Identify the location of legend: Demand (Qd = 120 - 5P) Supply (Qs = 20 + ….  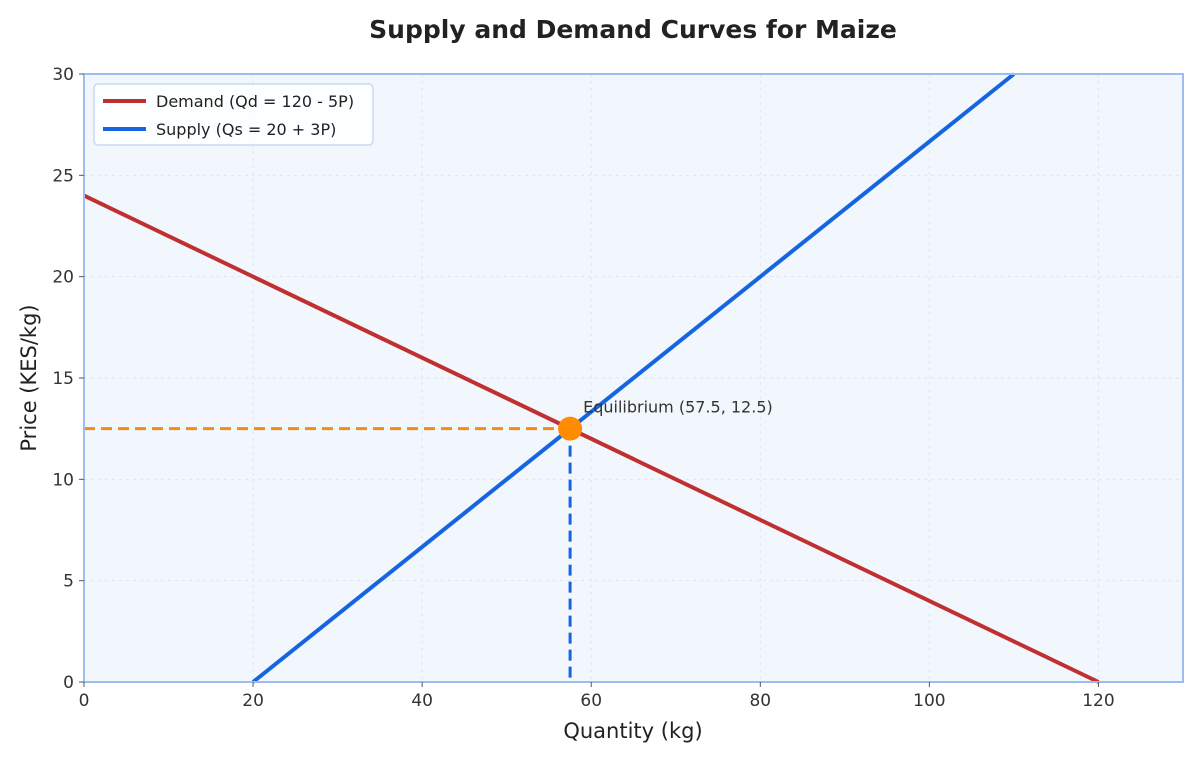
(233, 114).